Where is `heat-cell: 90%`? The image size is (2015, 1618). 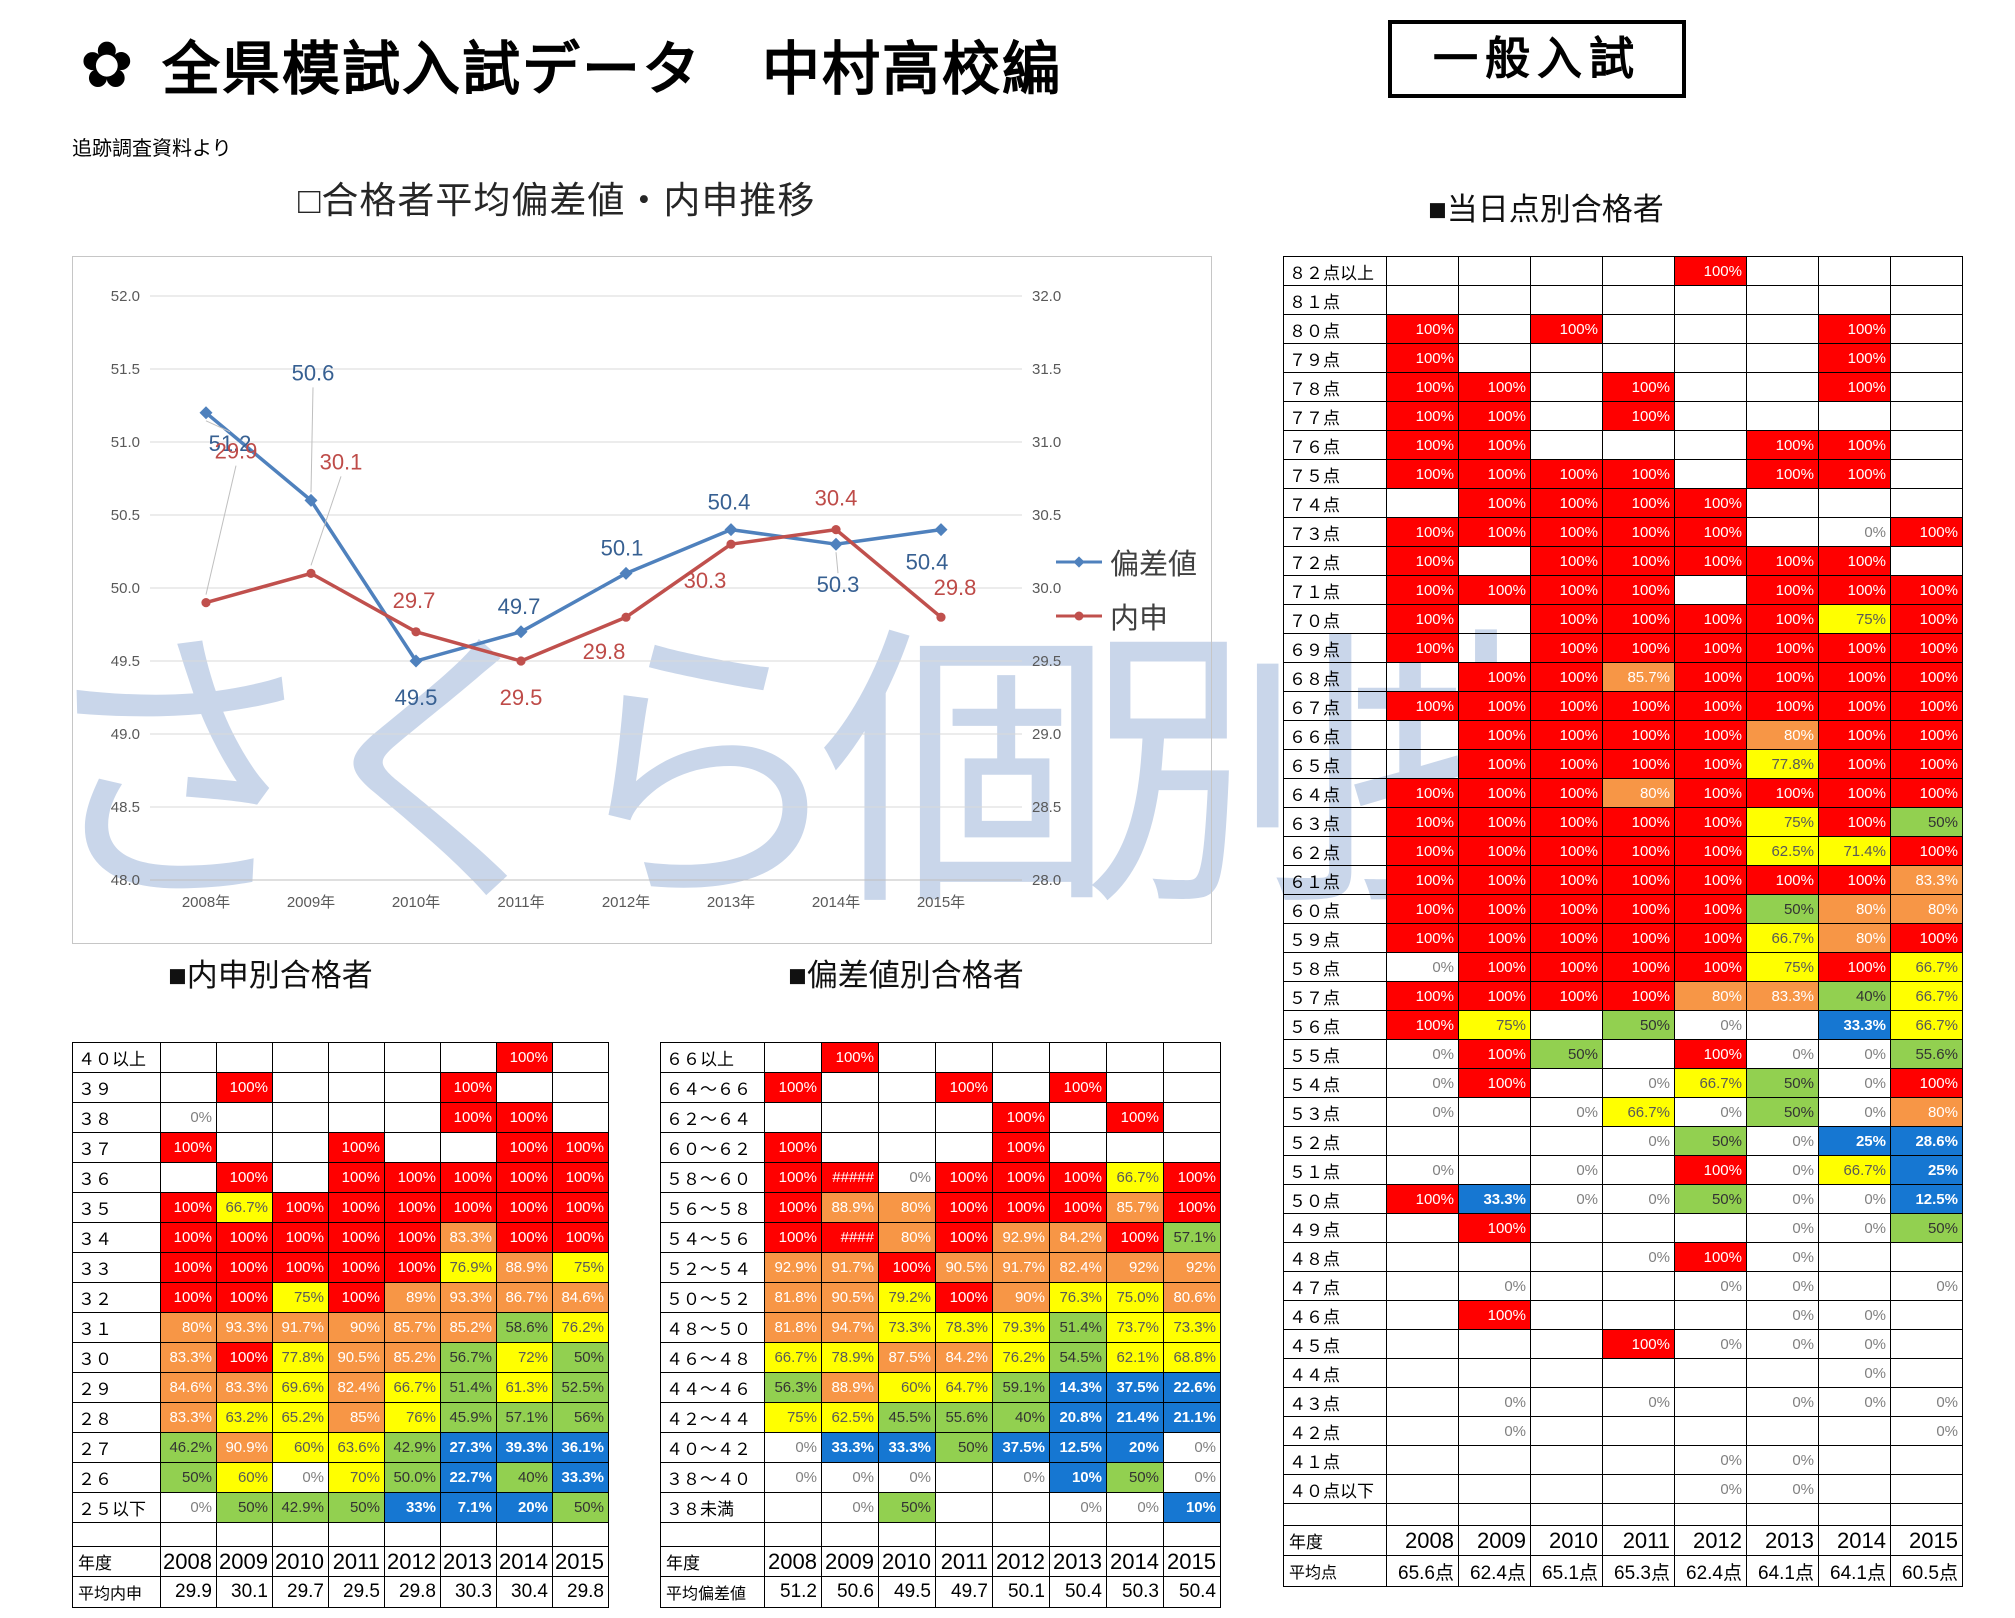 heat-cell: 90% is located at coordinates (356, 1327).